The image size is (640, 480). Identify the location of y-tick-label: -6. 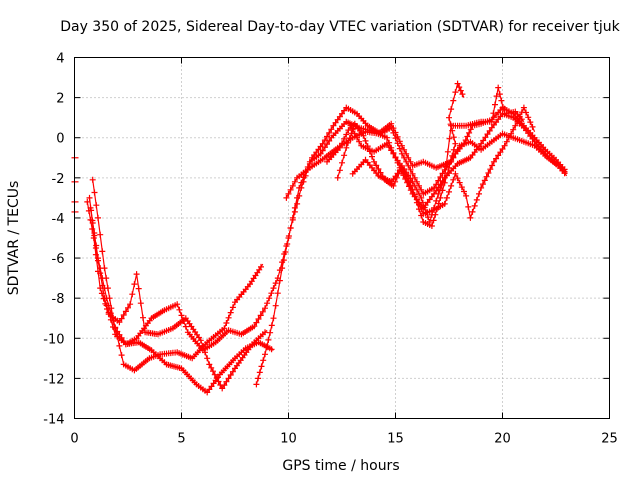
(58, 259).